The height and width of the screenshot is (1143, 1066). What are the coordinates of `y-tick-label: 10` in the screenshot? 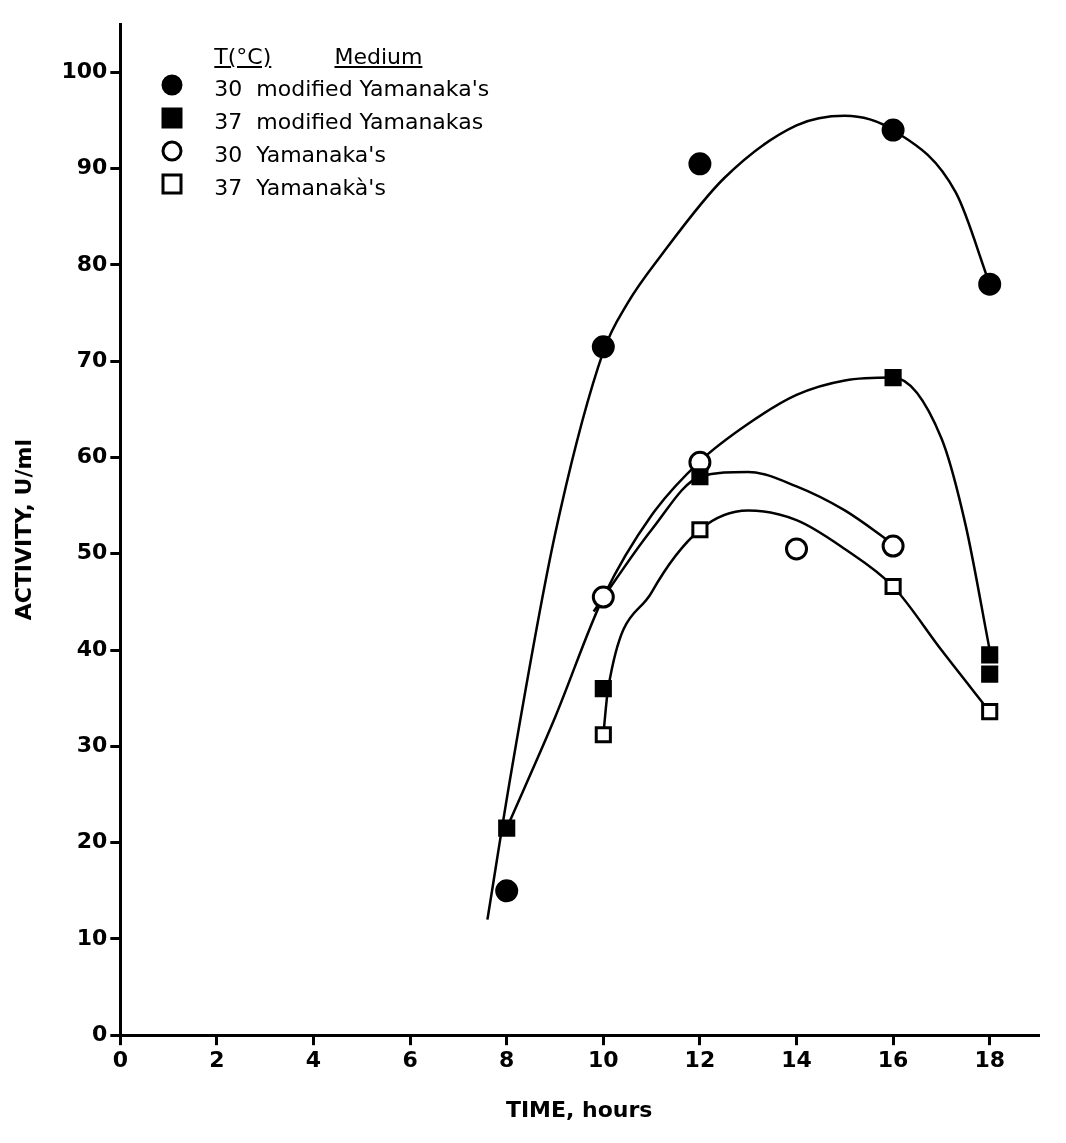 It's located at (92, 937).